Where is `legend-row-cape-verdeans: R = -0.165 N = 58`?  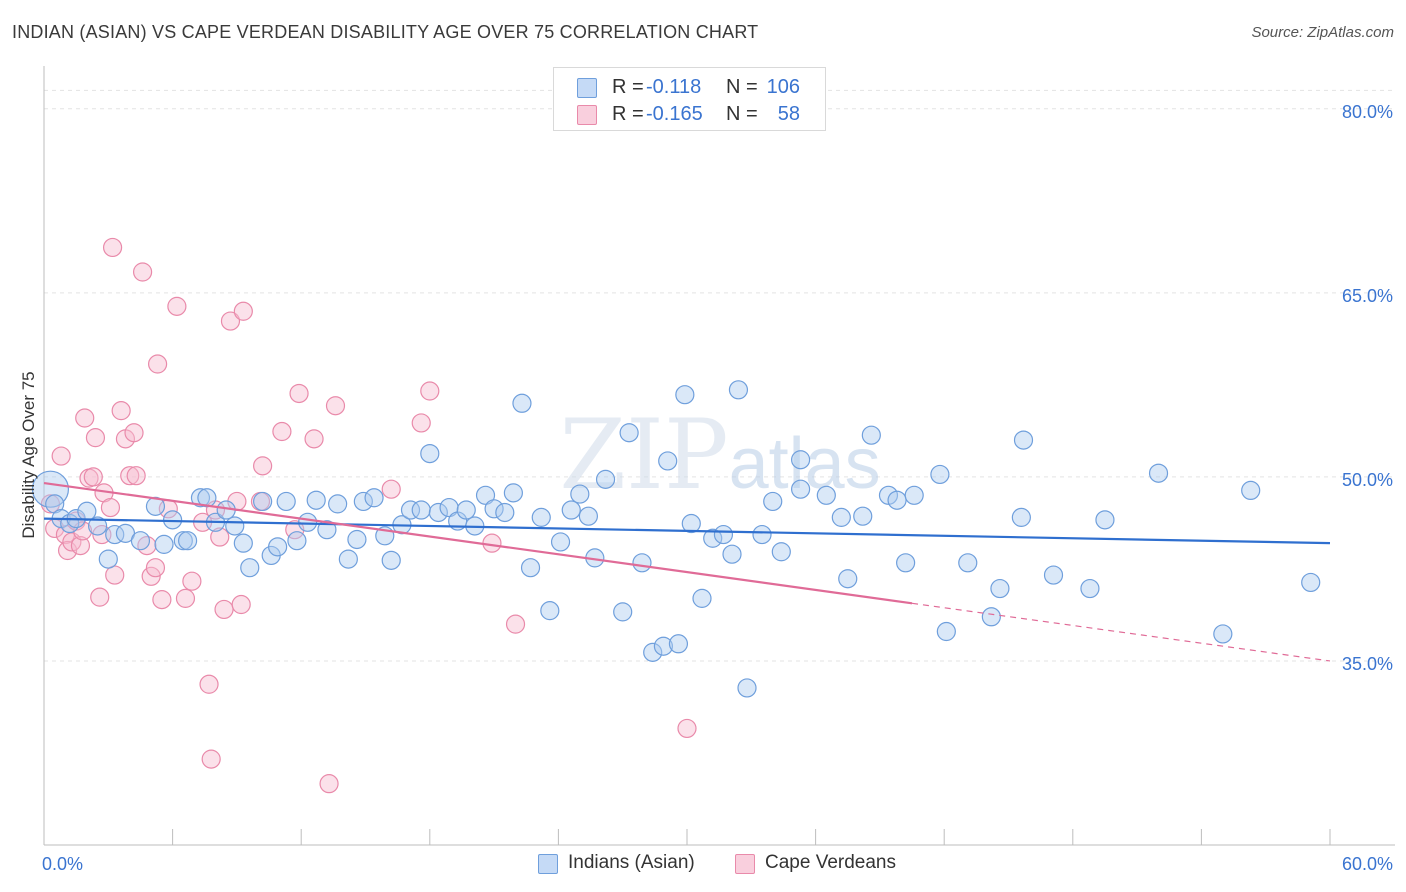 legend-row-cape-verdeans: R = -0.165 N = 58 is located at coordinates (689, 115).